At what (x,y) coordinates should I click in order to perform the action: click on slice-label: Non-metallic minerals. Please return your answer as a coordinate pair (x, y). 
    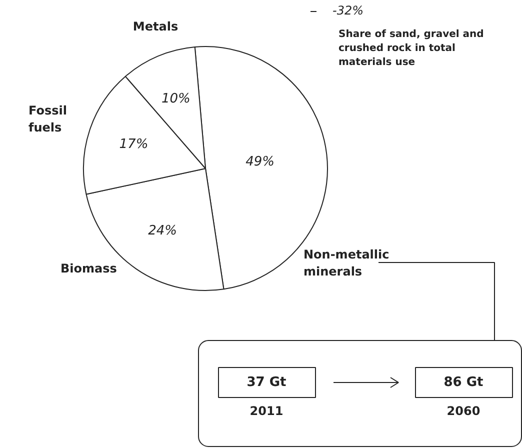
    Looking at the image, I should click on (347, 263).